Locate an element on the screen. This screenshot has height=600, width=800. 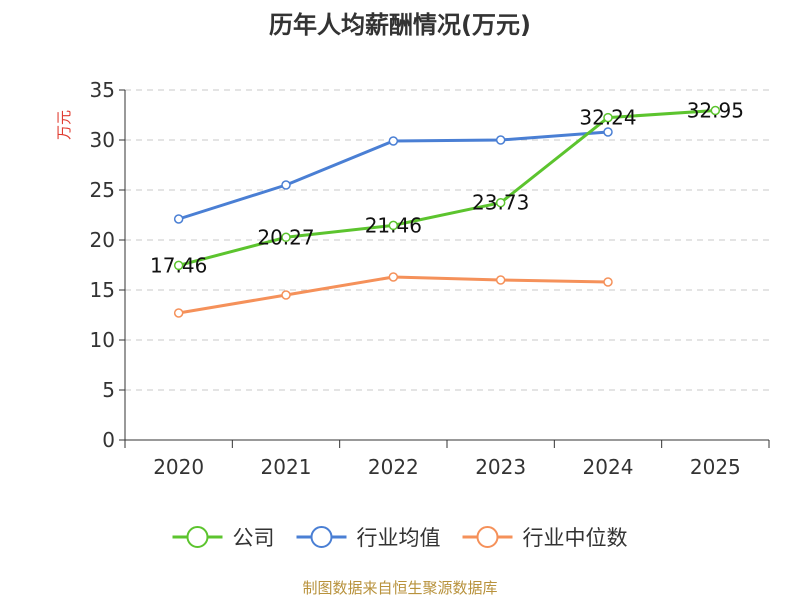
legend-item: 公司 is located at coordinates (223, 538).